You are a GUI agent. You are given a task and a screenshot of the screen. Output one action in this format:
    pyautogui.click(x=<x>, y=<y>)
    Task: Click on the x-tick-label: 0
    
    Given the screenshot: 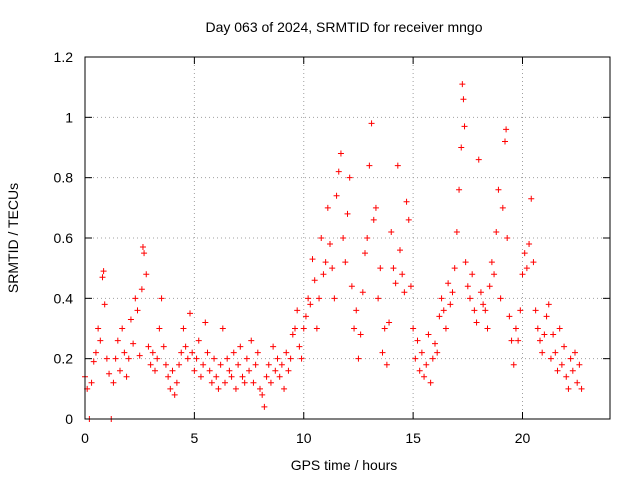 What is the action you would take?
    pyautogui.click(x=85, y=438)
    